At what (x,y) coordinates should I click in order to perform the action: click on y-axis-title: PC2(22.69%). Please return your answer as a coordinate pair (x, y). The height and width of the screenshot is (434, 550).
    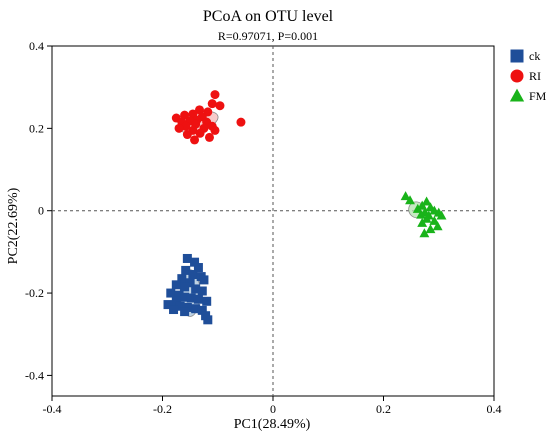
    Looking at the image, I should click on (13, 225).